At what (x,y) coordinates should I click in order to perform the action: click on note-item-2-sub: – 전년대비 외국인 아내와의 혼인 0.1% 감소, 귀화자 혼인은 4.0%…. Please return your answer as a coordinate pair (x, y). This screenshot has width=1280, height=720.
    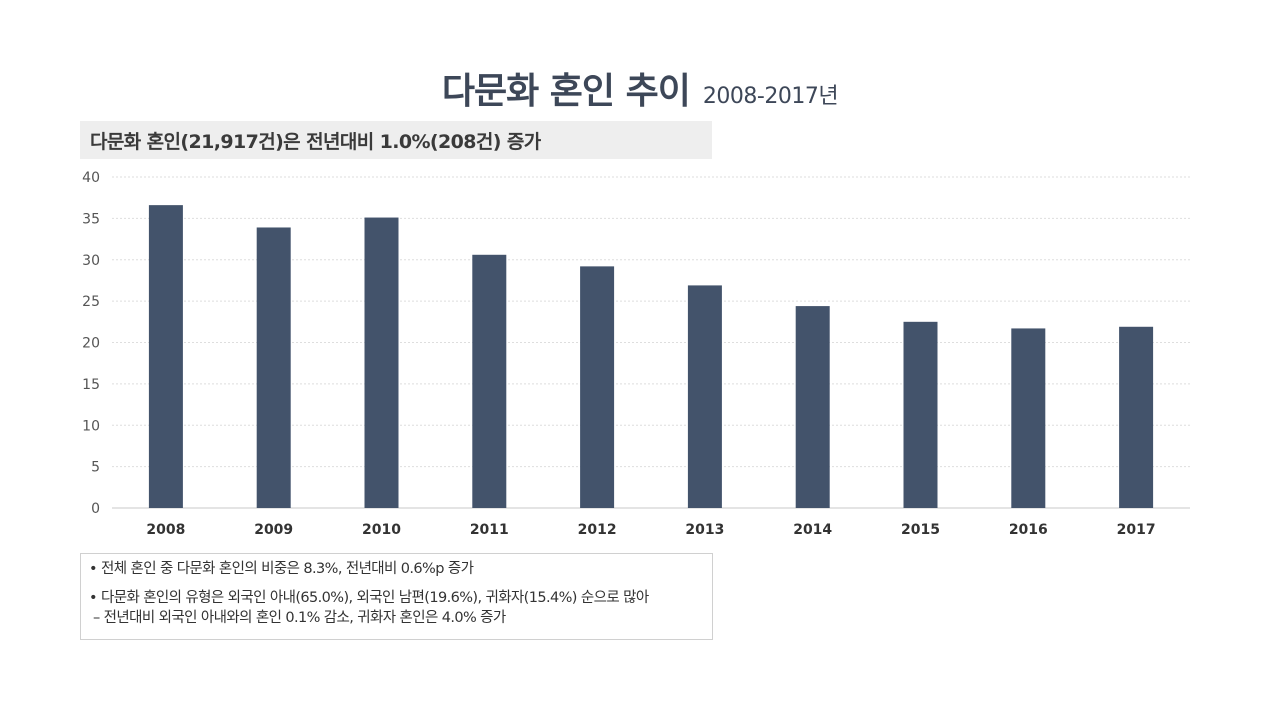
    Looking at the image, I should click on (299, 618).